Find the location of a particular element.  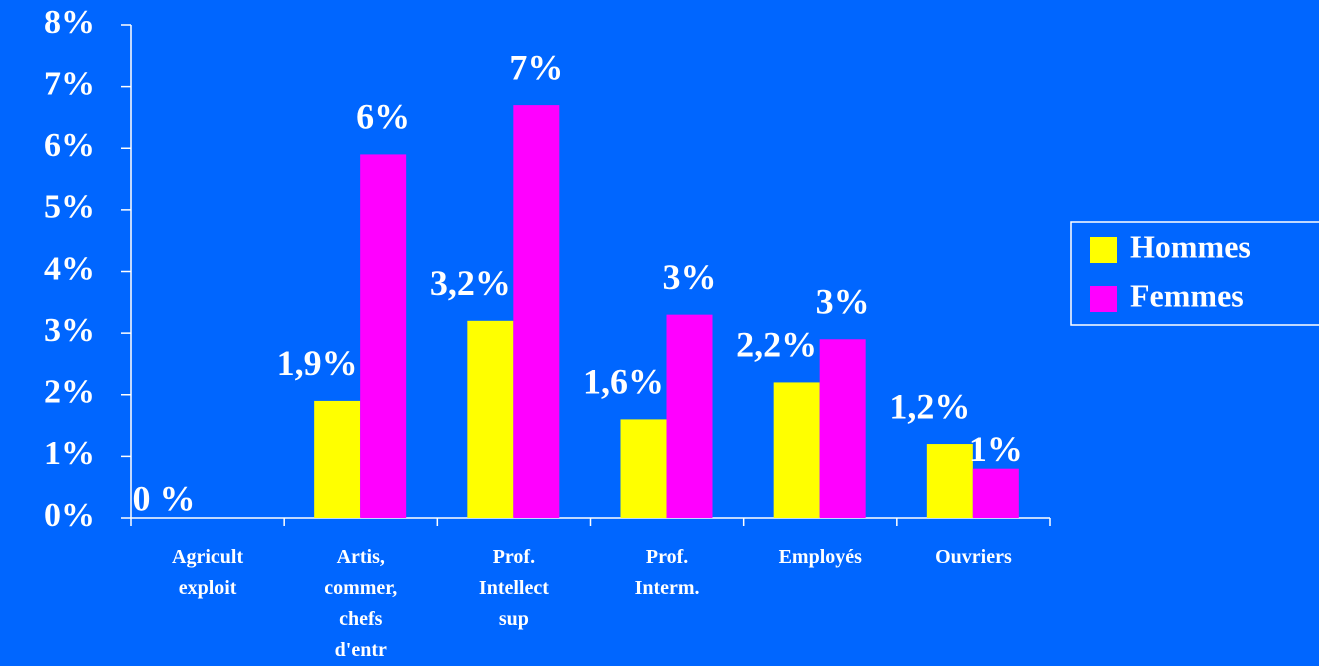

x-tick-label: Artis, commer, chefs d'entr is located at coordinates (360, 603).